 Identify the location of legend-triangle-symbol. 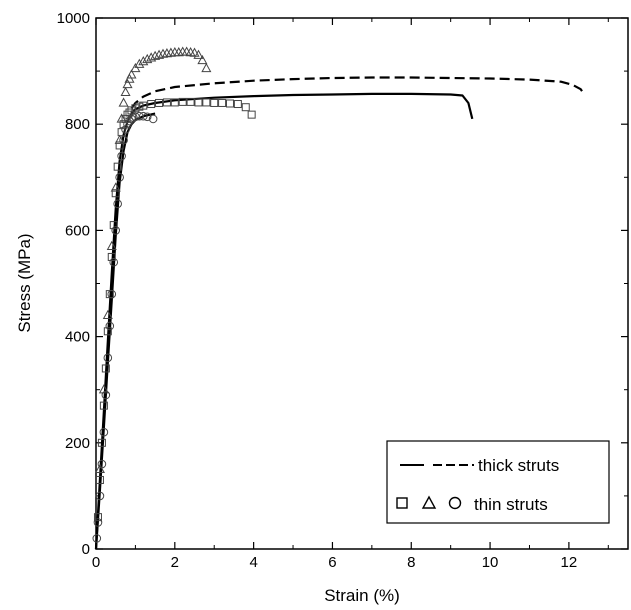
(429, 502).